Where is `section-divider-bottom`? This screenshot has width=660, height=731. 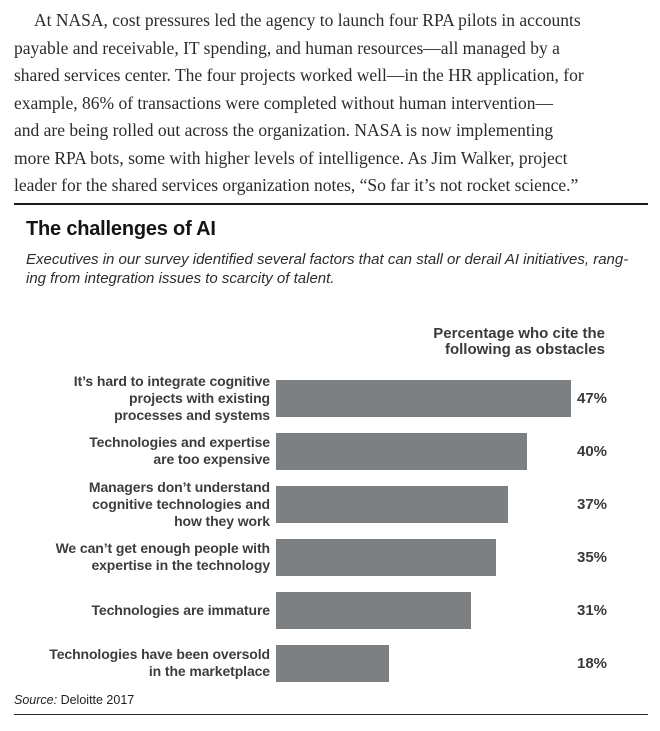
section-divider-bottom is located at coordinates (331, 714).